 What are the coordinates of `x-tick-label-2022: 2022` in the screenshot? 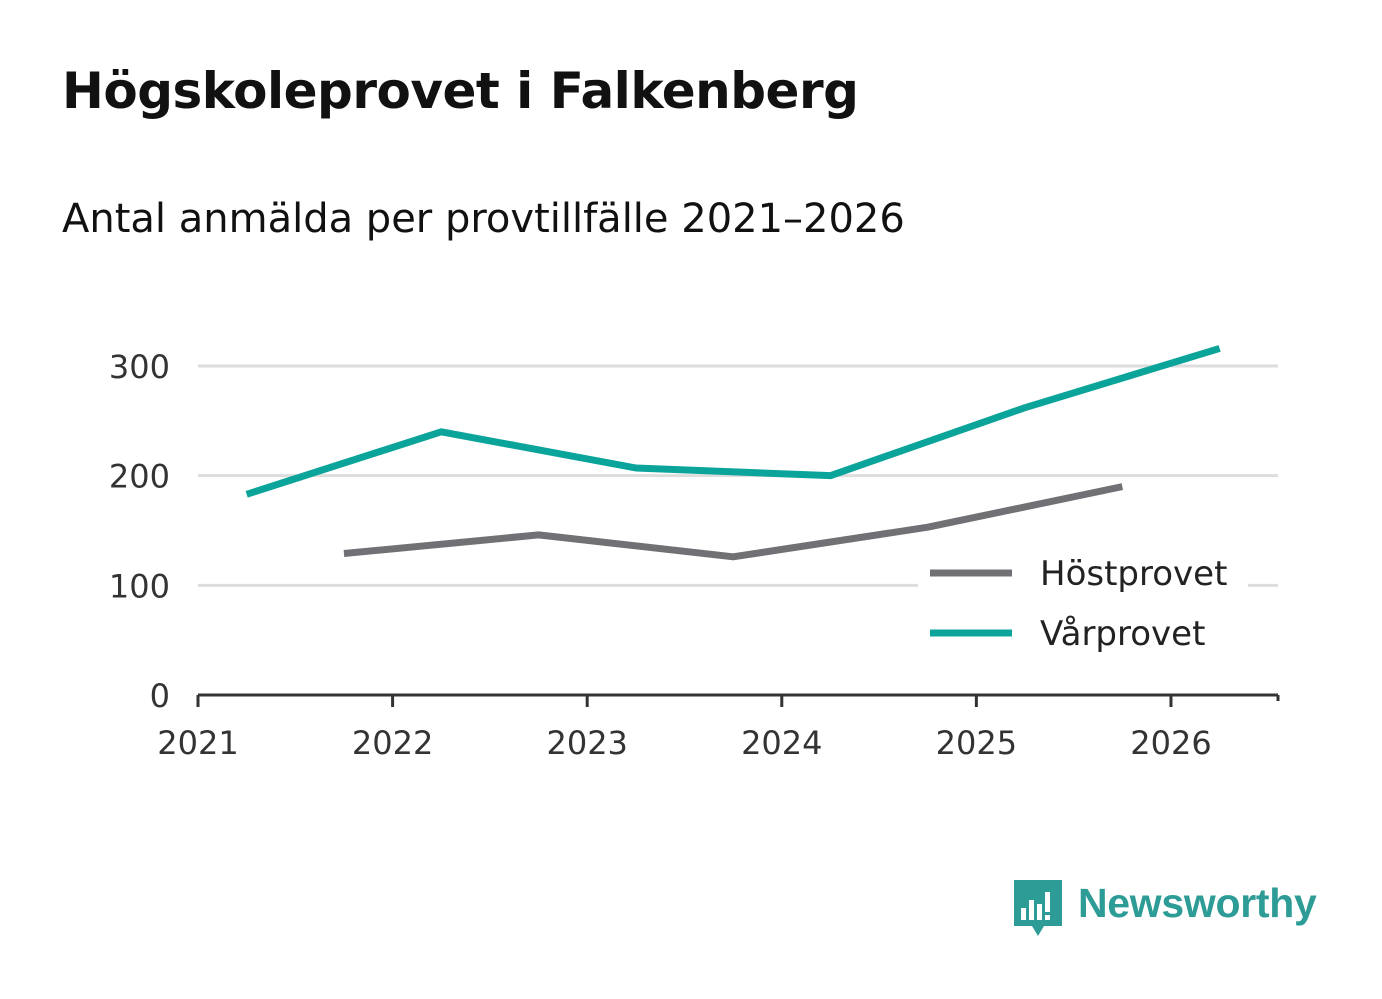 It's located at (392, 743).